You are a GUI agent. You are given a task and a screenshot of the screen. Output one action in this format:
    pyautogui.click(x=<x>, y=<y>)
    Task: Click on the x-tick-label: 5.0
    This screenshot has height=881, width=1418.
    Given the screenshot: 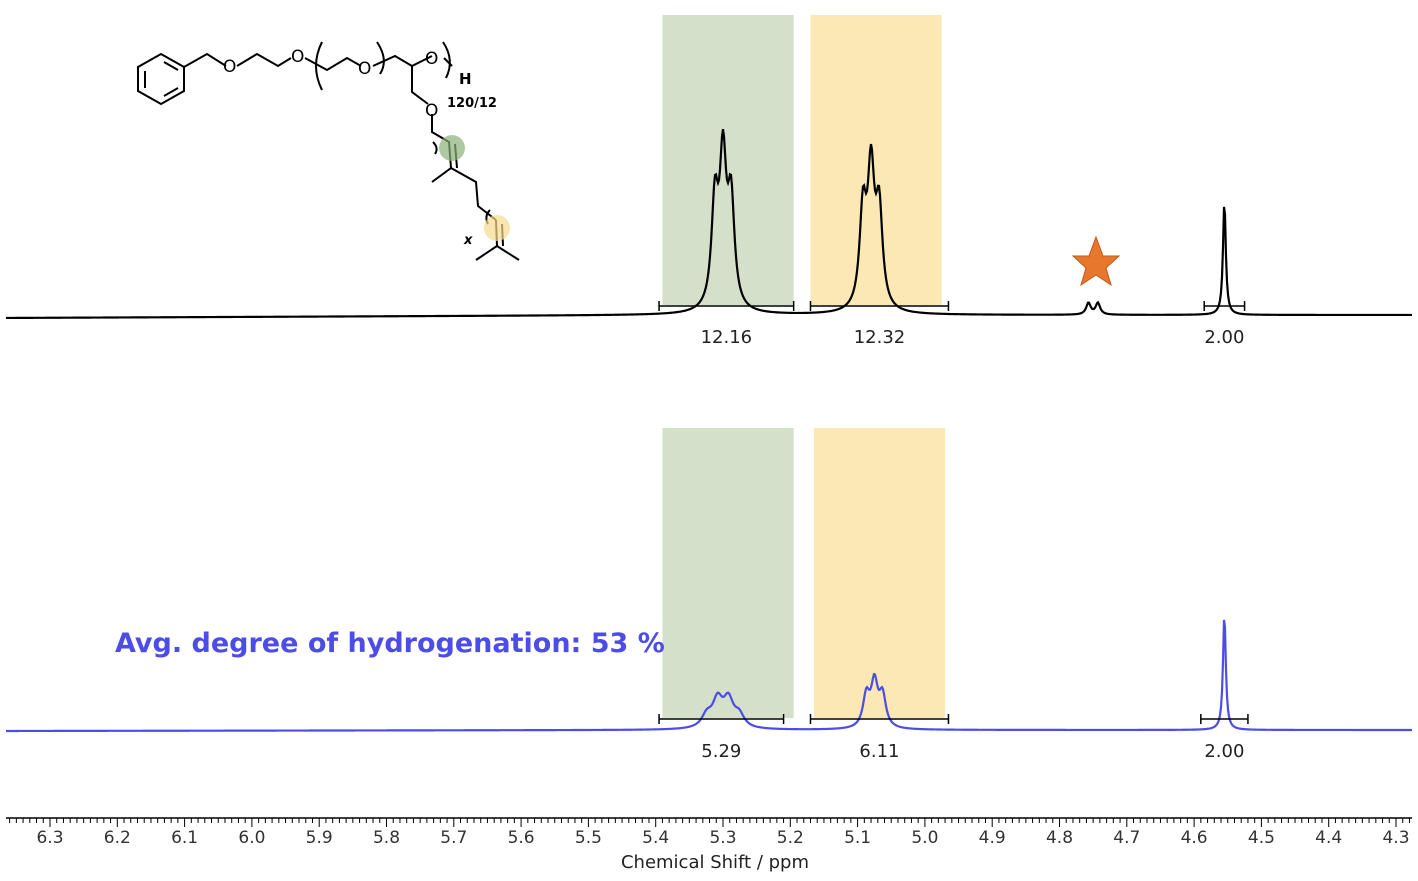 What is the action you would take?
    pyautogui.click(x=924, y=838)
    